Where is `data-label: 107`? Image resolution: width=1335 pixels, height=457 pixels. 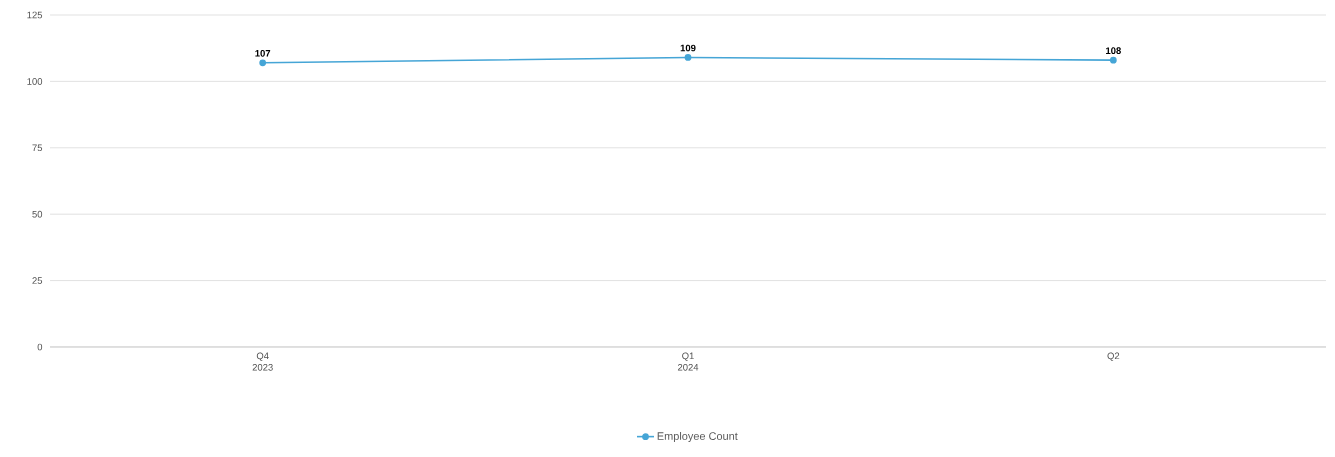
data-label: 107 is located at coordinates (263, 53).